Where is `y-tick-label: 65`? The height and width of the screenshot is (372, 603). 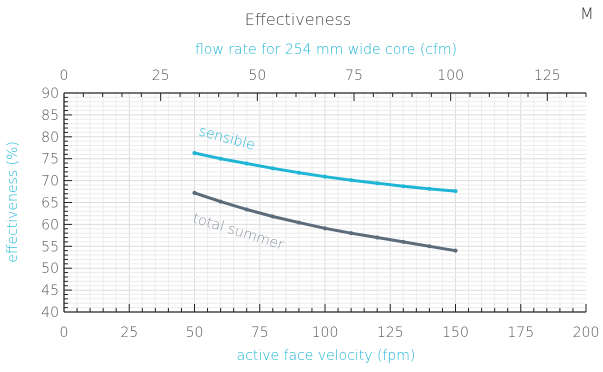 y-tick-label: 65 is located at coordinates (50, 204).